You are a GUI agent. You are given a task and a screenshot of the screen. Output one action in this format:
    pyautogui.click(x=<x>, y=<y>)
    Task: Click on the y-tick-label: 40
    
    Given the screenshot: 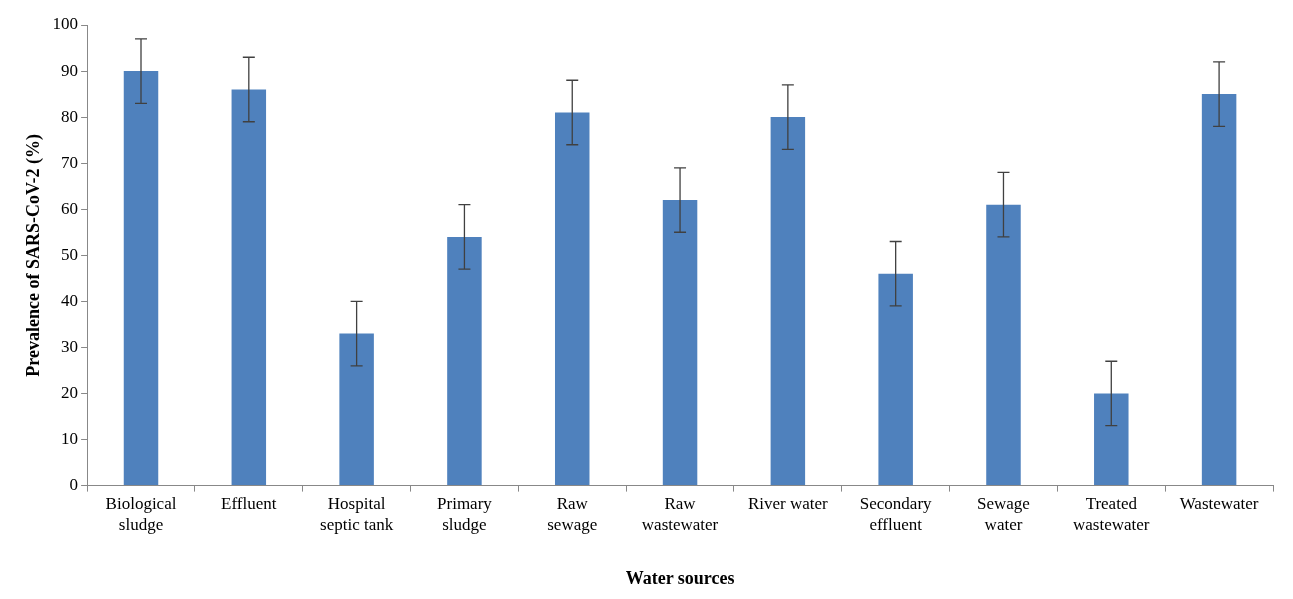 What is the action you would take?
    pyautogui.click(x=70, y=300)
    